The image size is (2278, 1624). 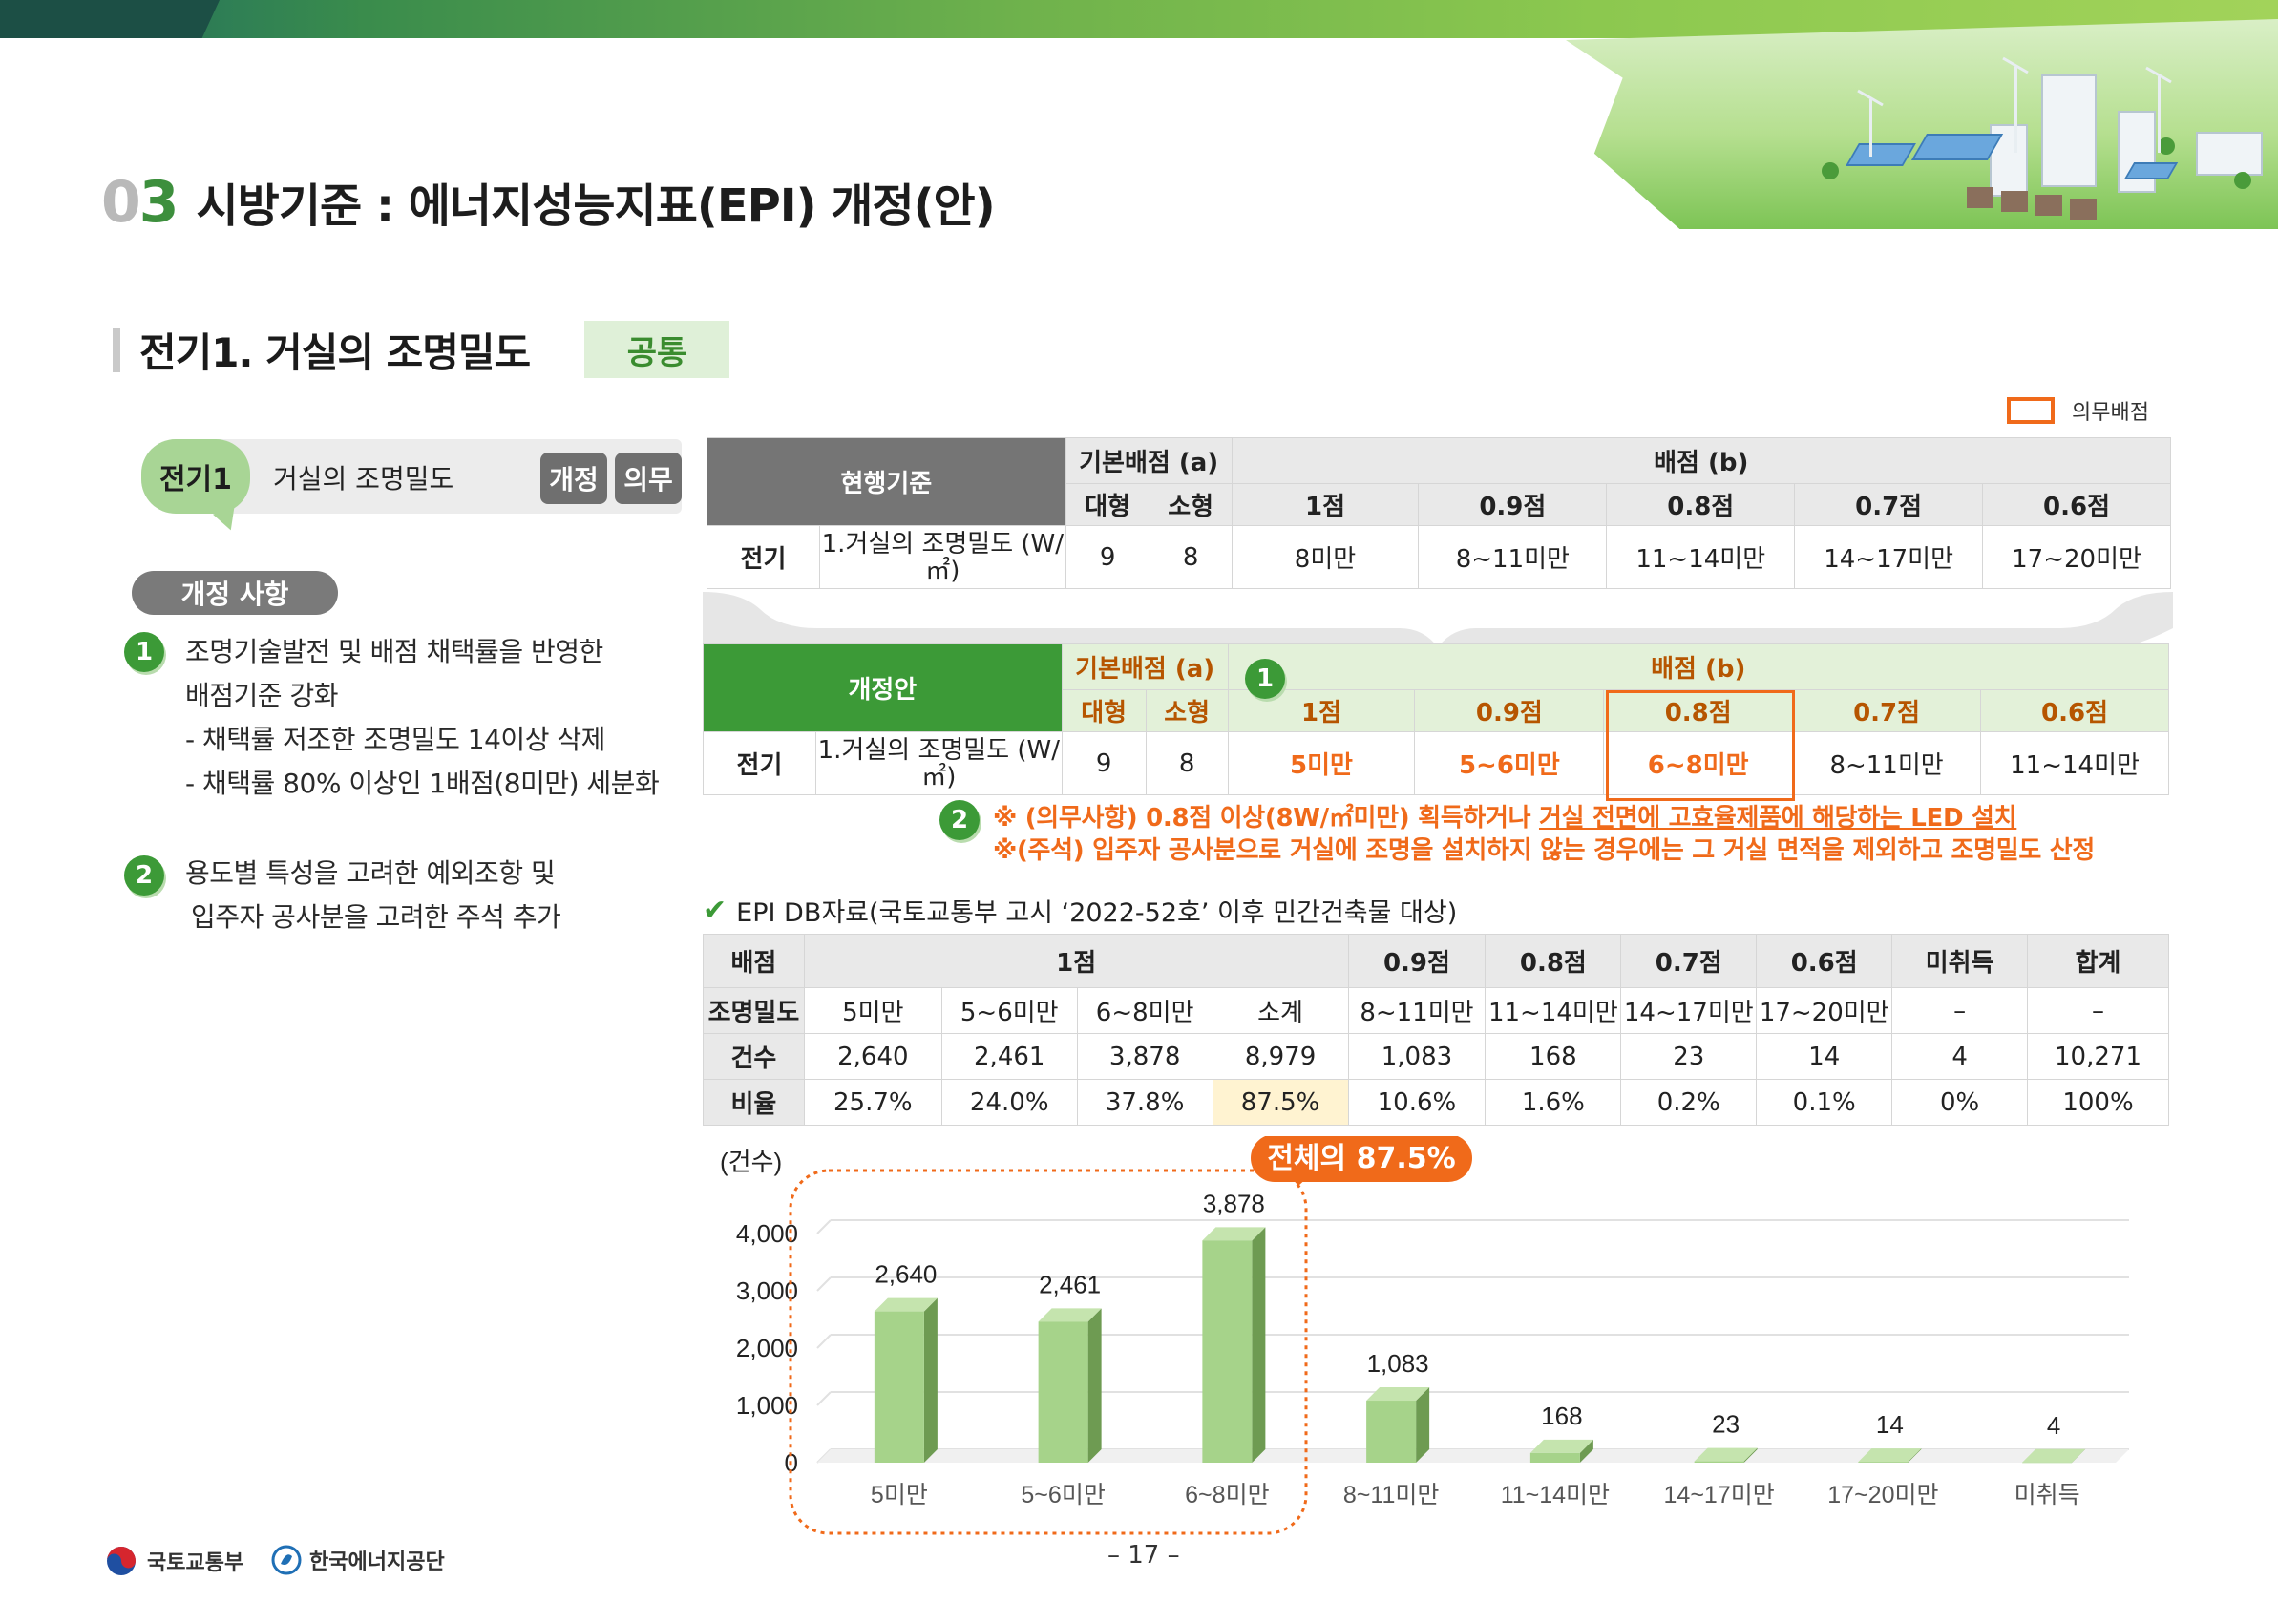 I want to click on data-label: 4, so click(x=2053, y=1425).